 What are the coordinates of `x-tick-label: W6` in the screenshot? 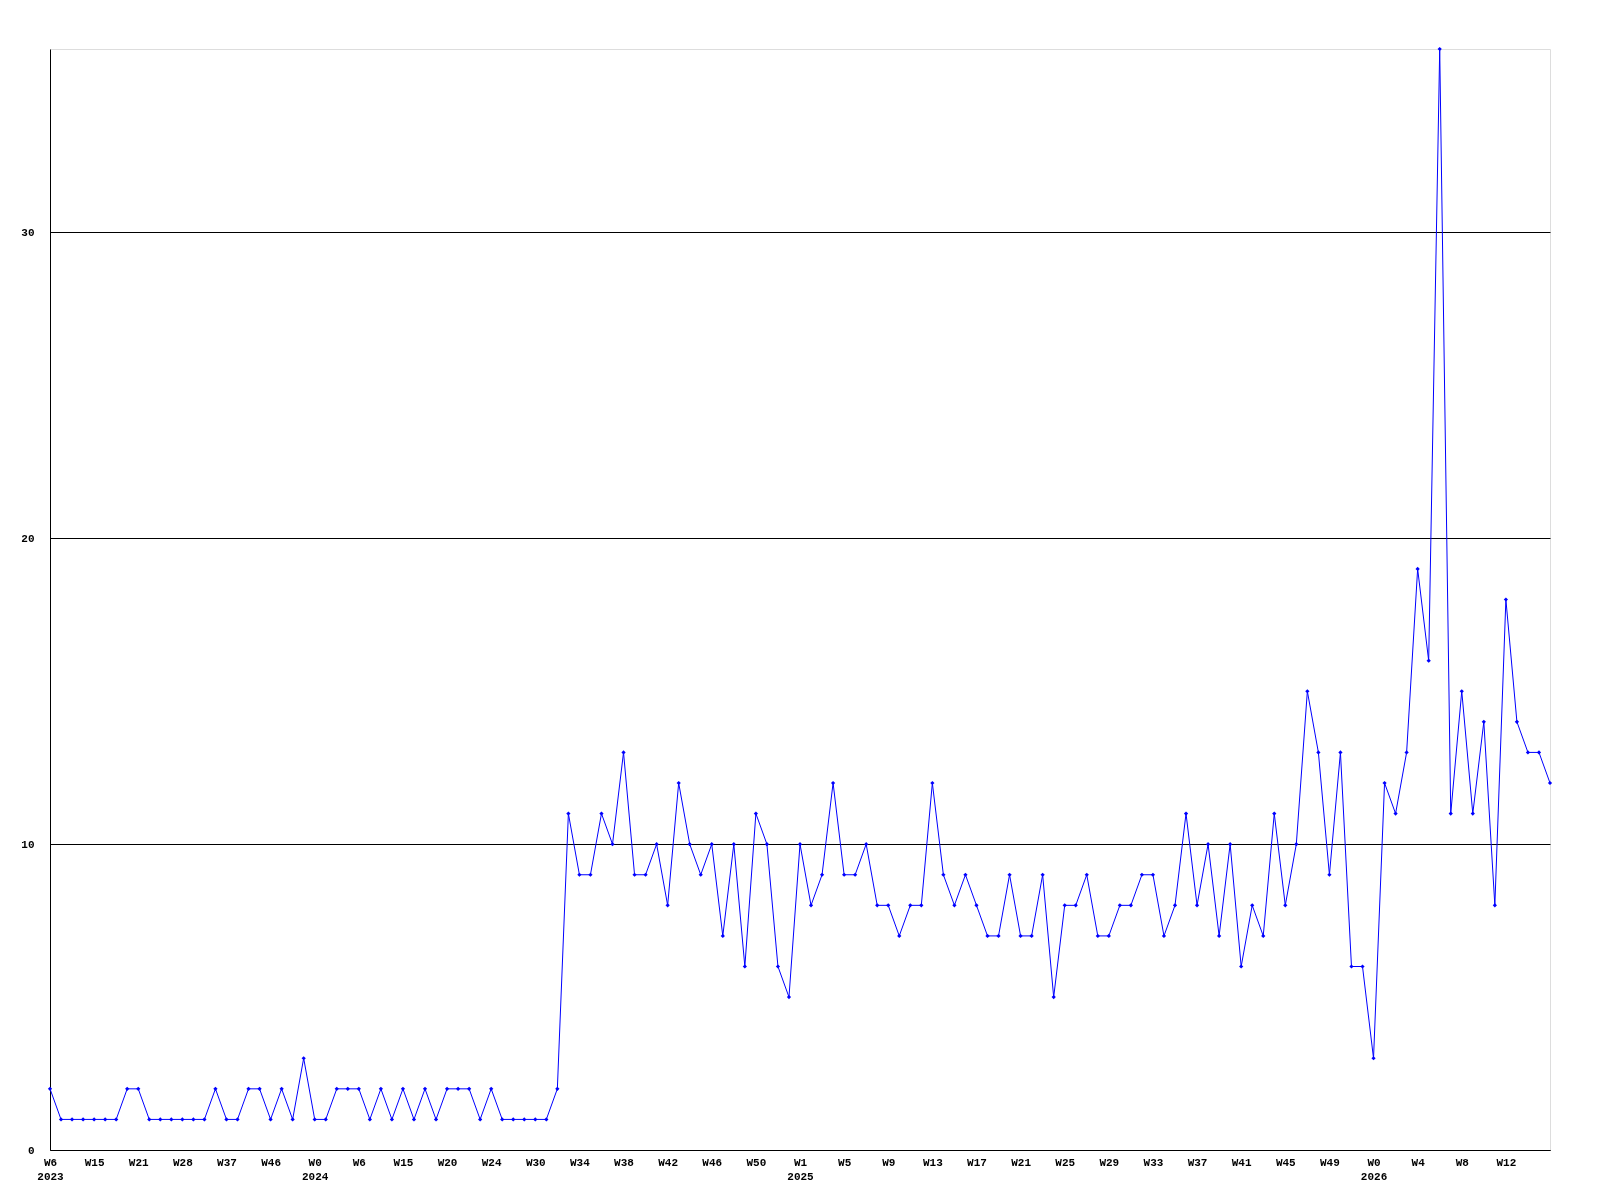 It's located at (359, 1162).